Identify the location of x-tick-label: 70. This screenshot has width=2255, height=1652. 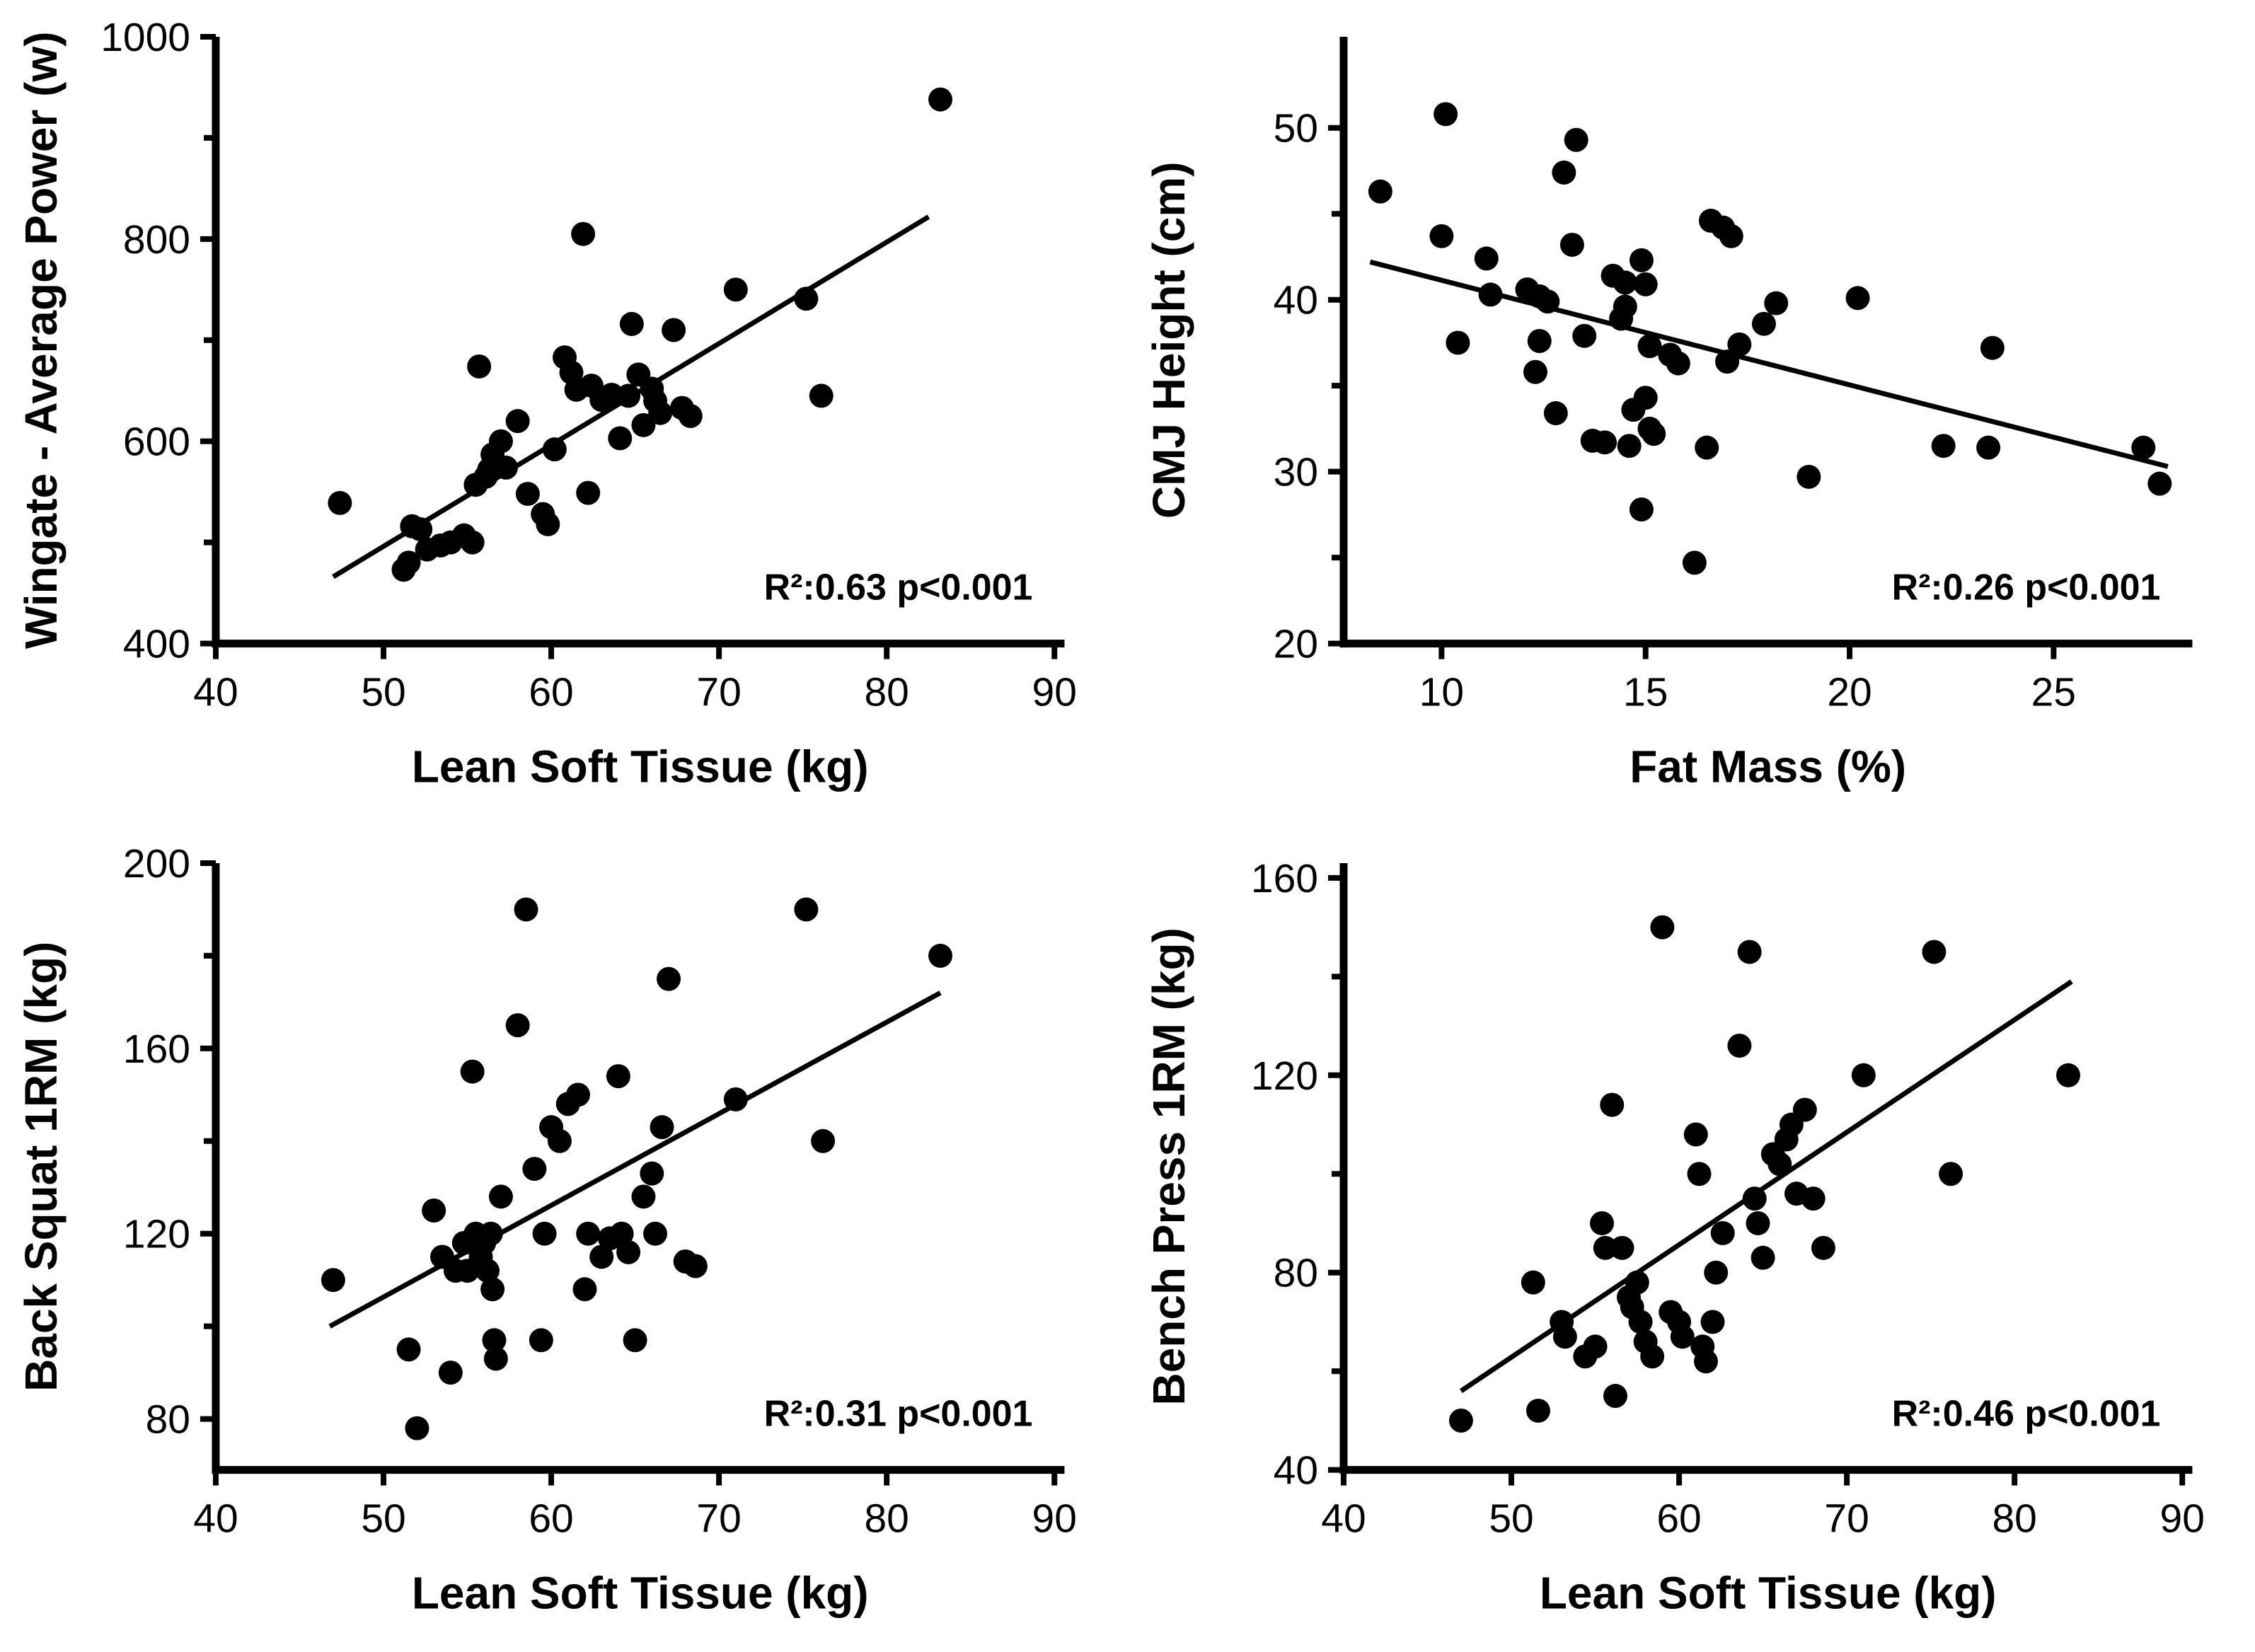
(1846, 1519).